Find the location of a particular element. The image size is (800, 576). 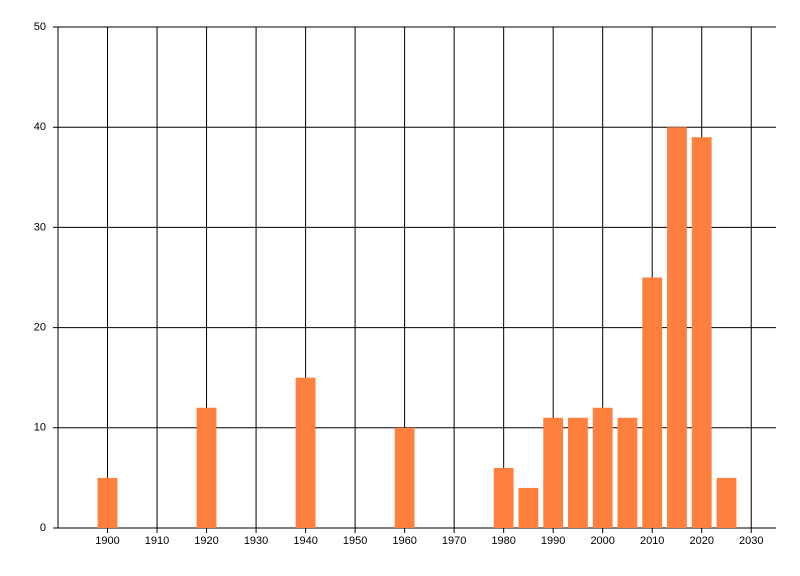

x-tick-label: 1990 is located at coordinates (553, 541).